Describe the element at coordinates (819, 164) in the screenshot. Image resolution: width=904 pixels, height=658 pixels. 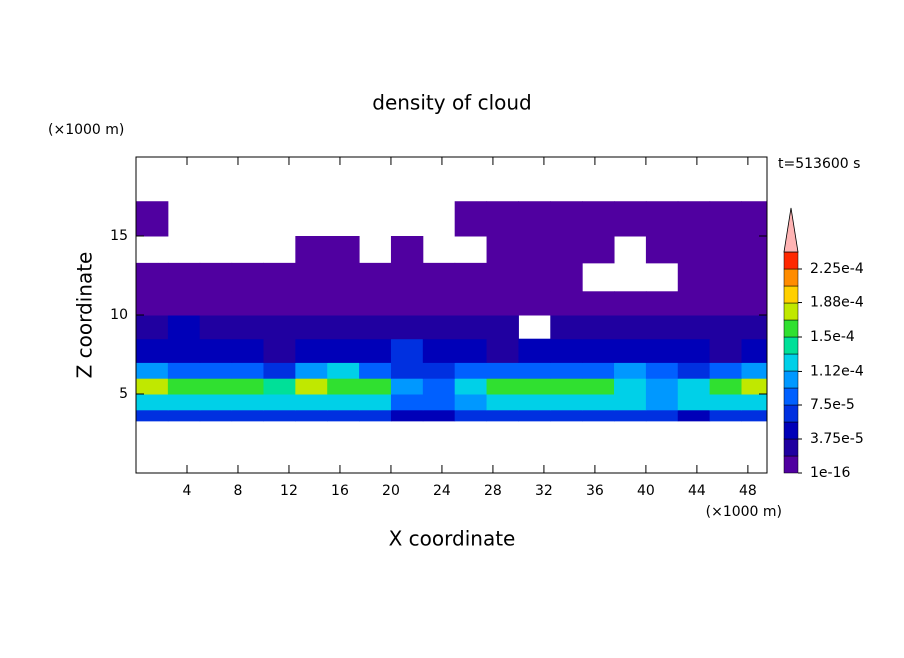
I see `time-label: t=513600 s` at that location.